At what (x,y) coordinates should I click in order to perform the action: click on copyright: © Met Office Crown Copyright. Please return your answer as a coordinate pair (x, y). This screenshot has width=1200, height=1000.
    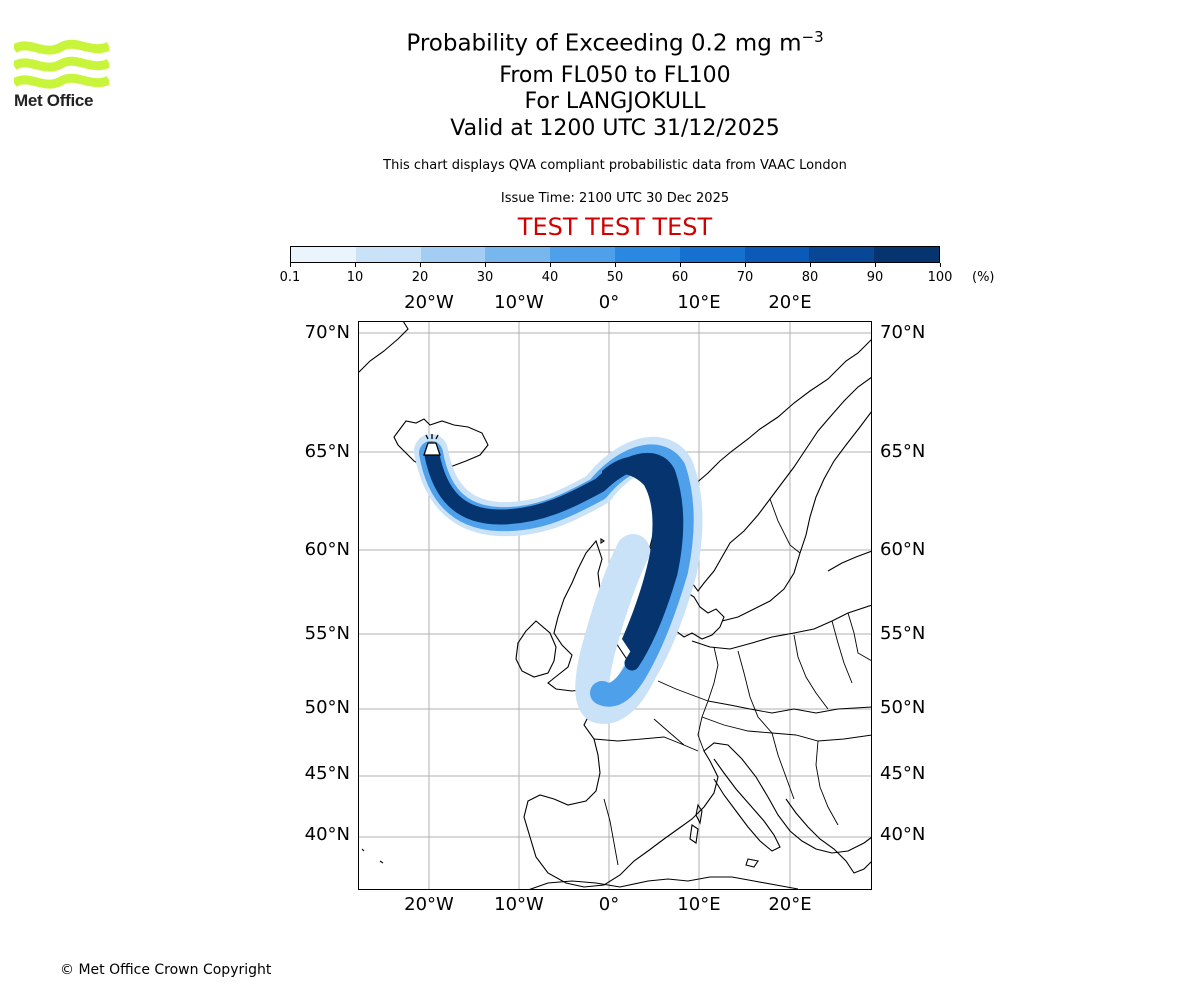
    Looking at the image, I should click on (166, 970).